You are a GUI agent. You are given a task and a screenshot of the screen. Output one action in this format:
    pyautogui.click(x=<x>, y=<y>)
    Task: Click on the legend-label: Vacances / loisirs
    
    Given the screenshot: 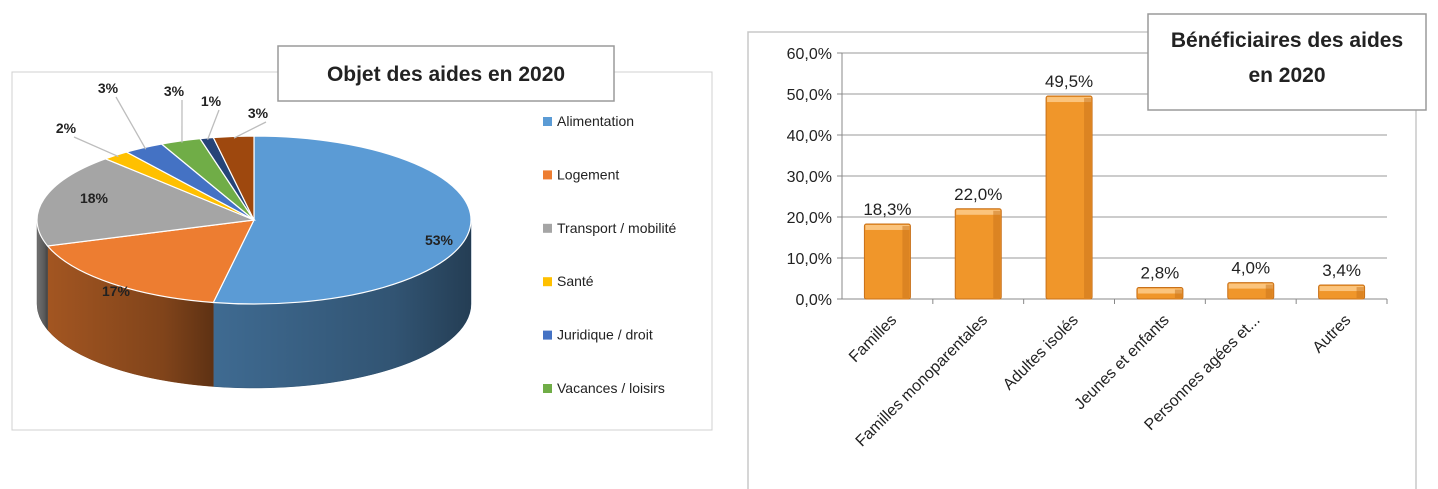 What is the action you would take?
    pyautogui.click(x=611, y=388)
    